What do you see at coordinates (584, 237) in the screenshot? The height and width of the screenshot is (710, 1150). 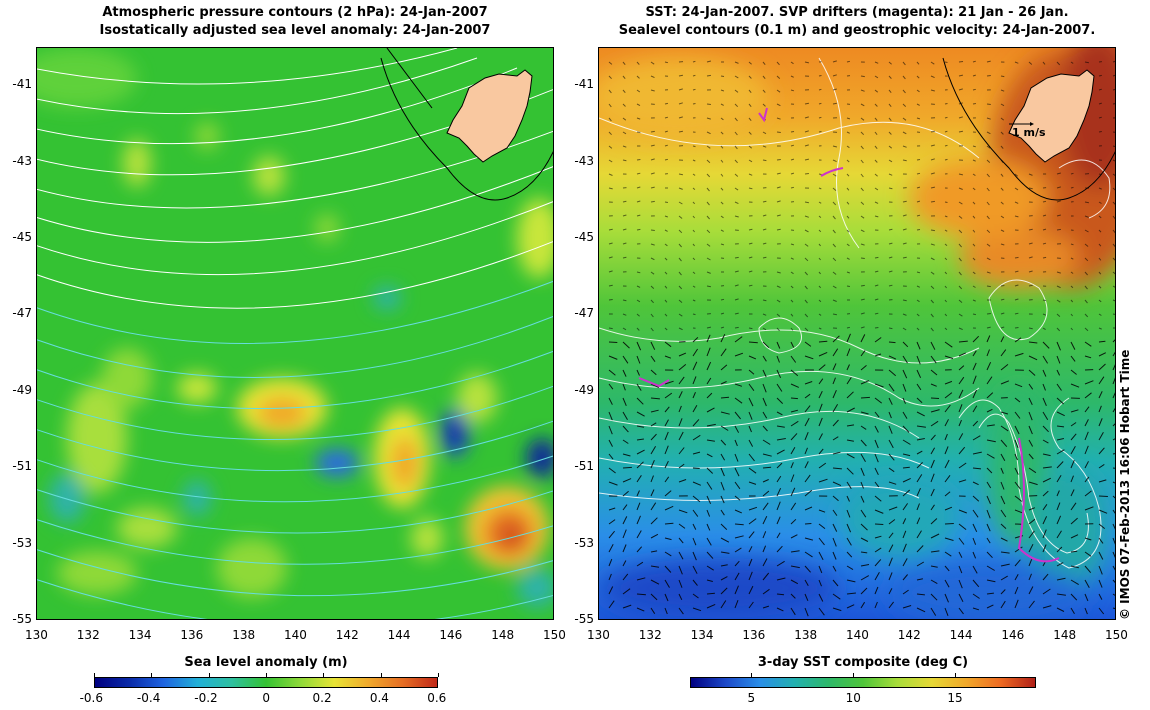 I see `right-y-tick-label: -45` at bounding box center [584, 237].